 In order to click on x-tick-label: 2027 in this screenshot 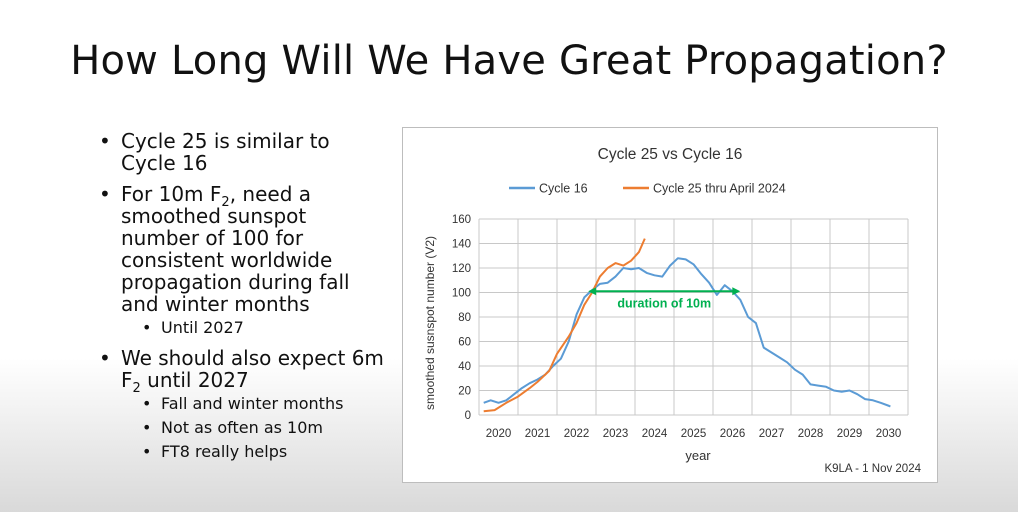, I will do `click(772, 434)`.